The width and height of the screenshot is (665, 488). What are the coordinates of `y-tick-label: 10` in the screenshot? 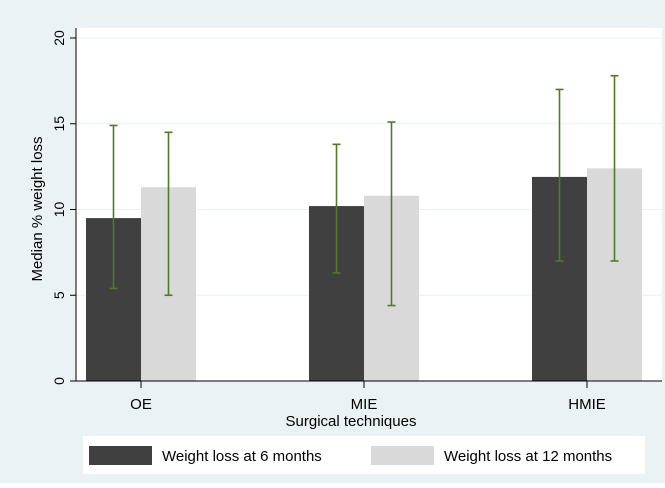 It's located at (59, 210).